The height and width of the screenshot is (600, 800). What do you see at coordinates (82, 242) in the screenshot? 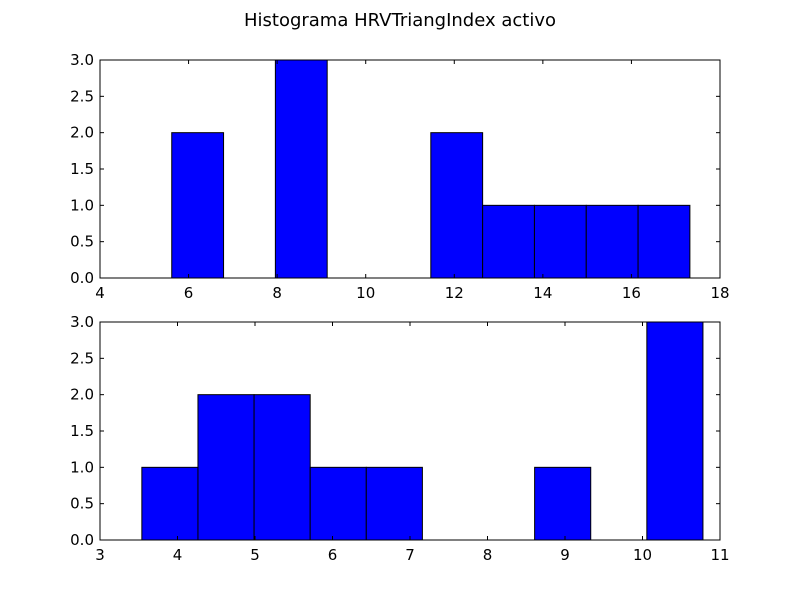
I see `top-y-tick-label: 0.5` at bounding box center [82, 242].